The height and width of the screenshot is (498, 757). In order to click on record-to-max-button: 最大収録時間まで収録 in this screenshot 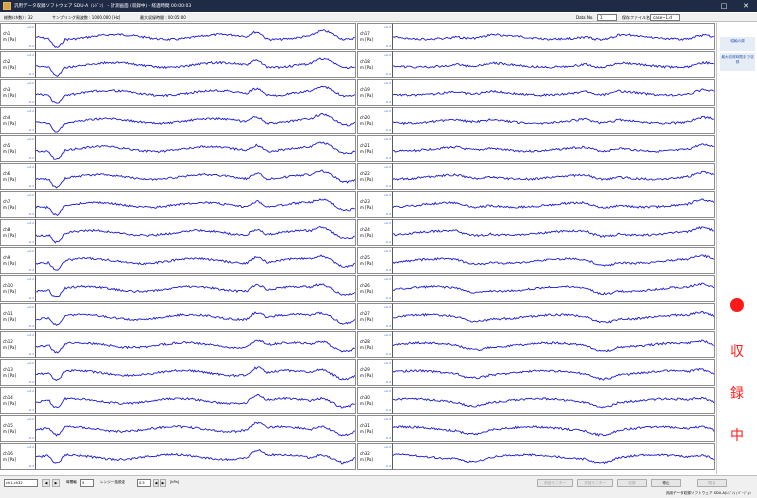, I will do `click(737, 62)`.